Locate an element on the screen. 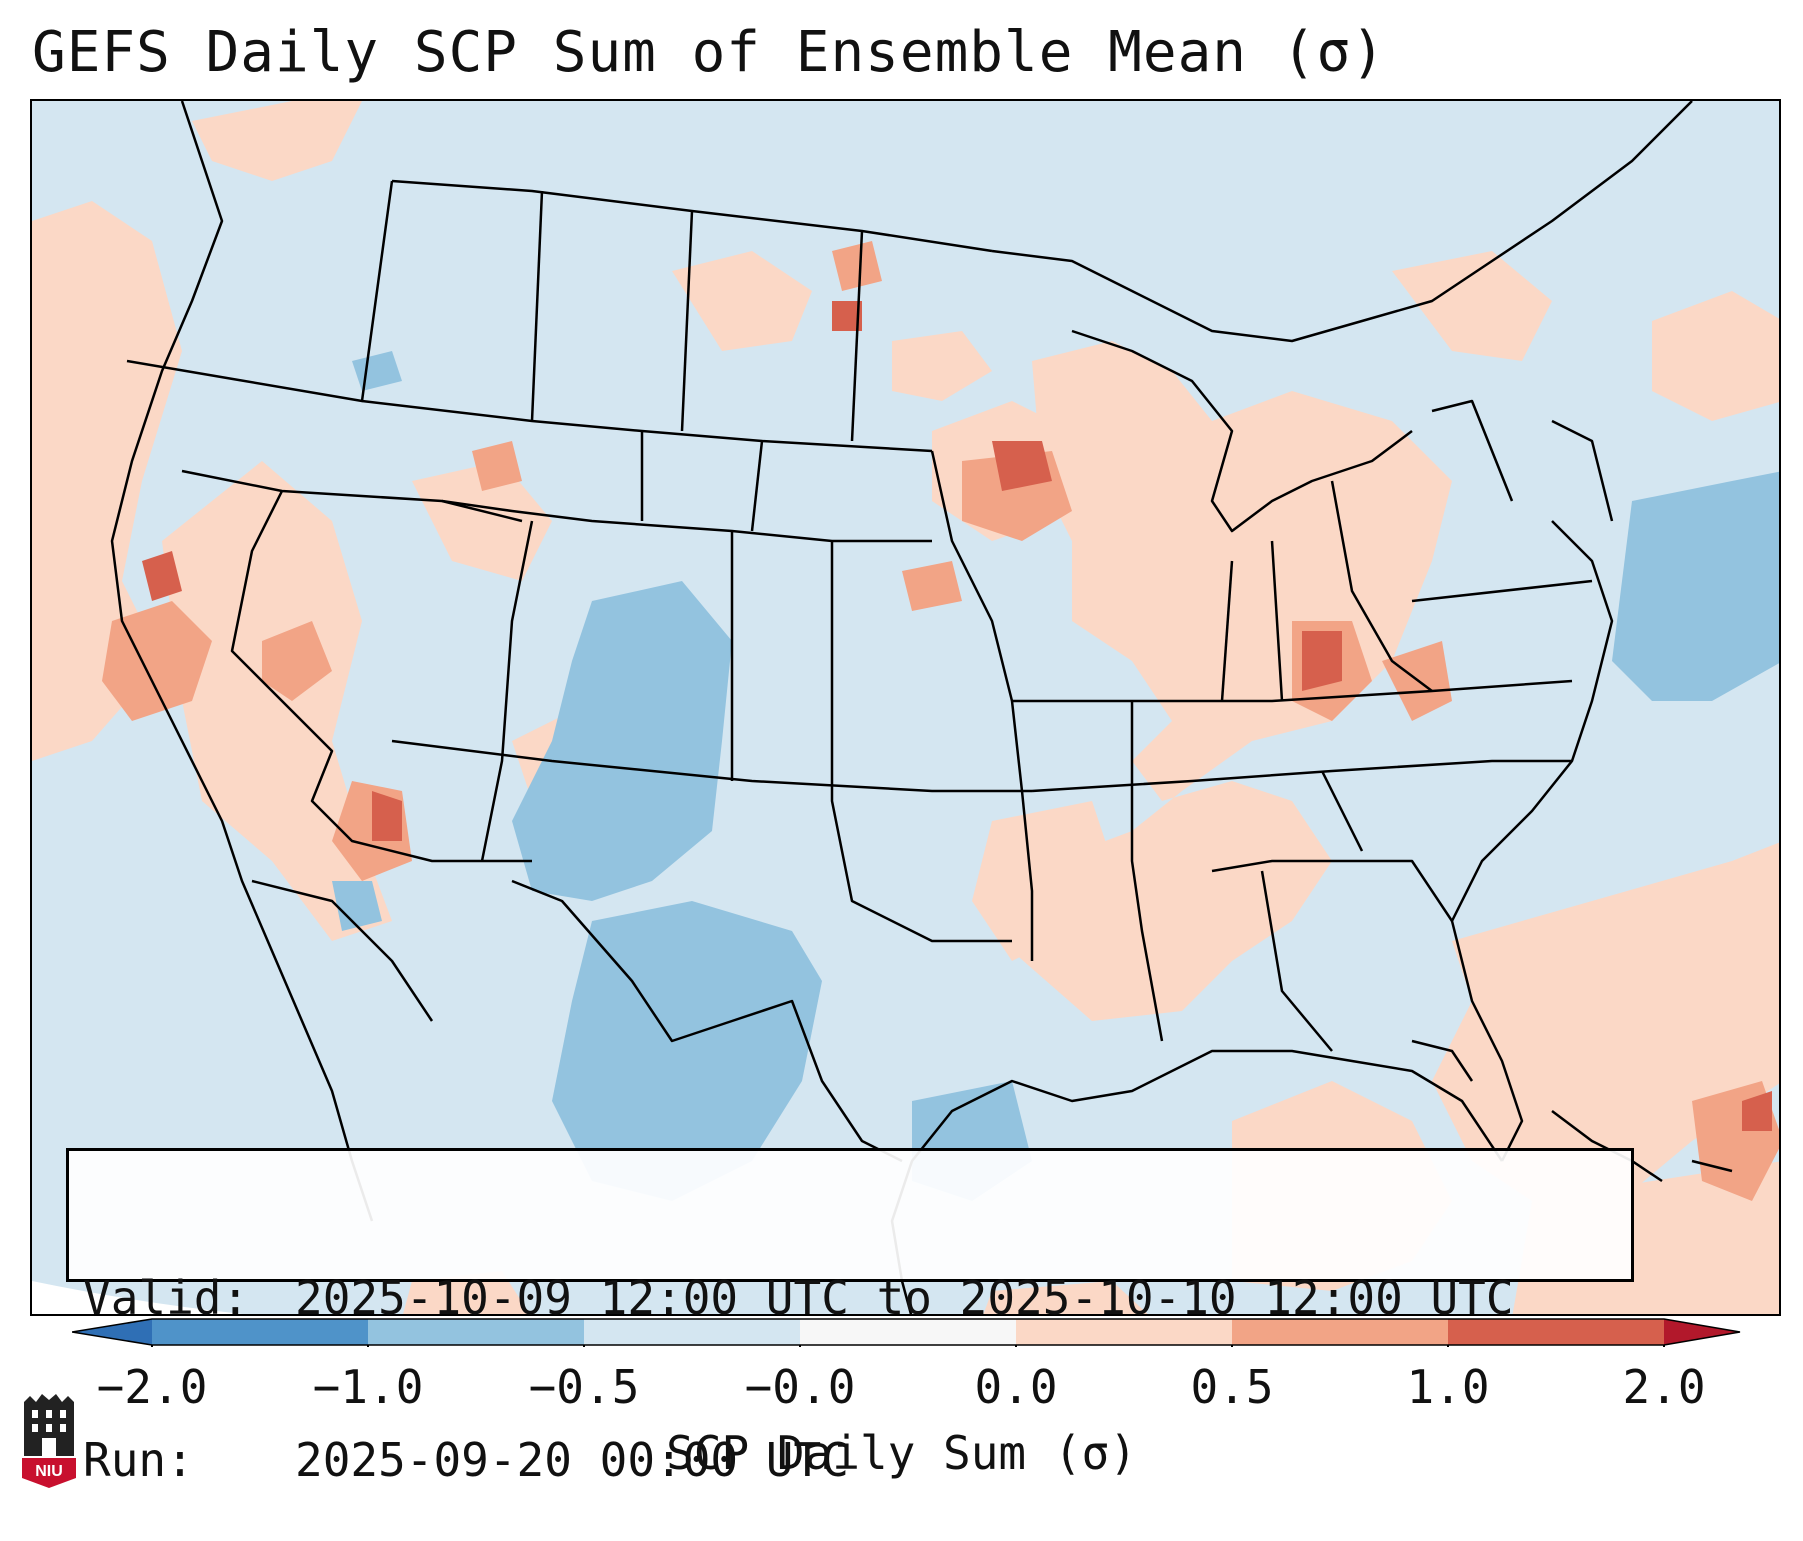  colorbar-extend-high is located at coordinates (1702, 1332).